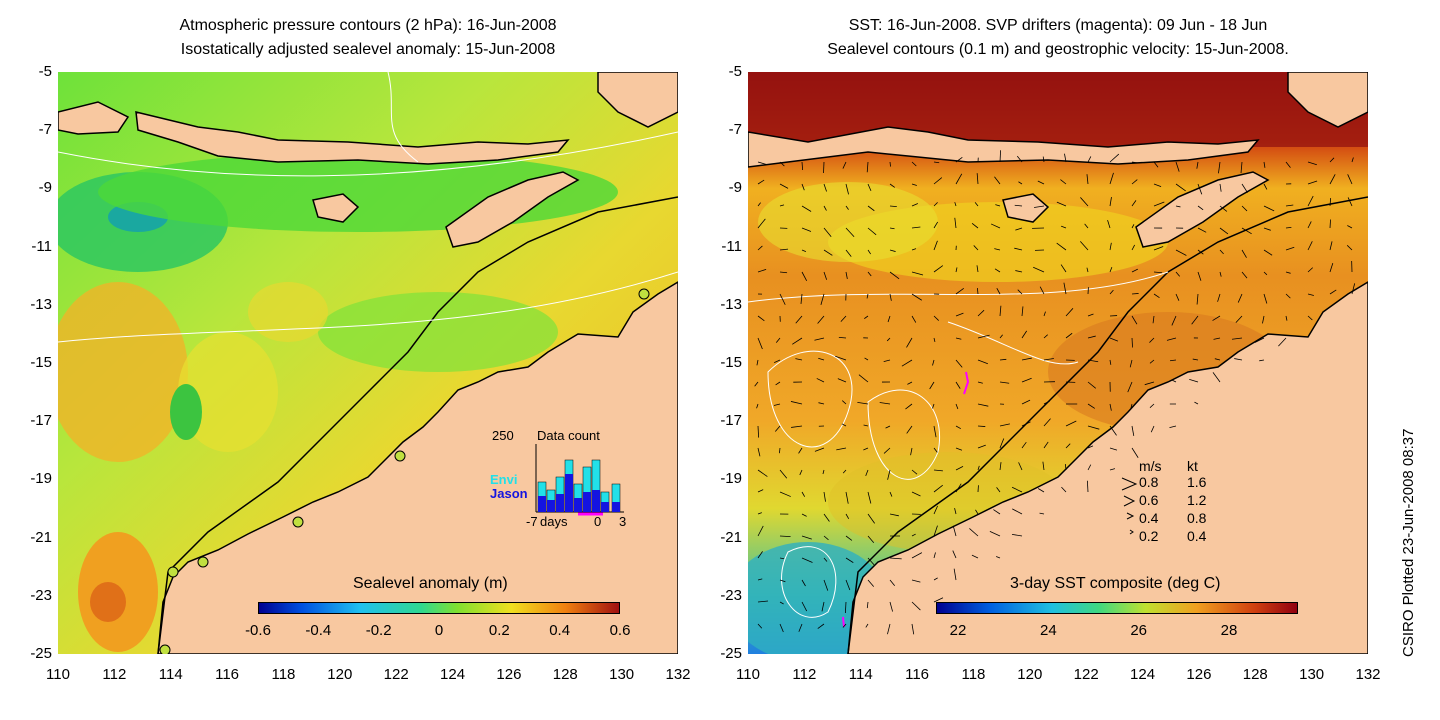 The image size is (1440, 720). I want to click on left-x-tick: 130, so click(622, 674).